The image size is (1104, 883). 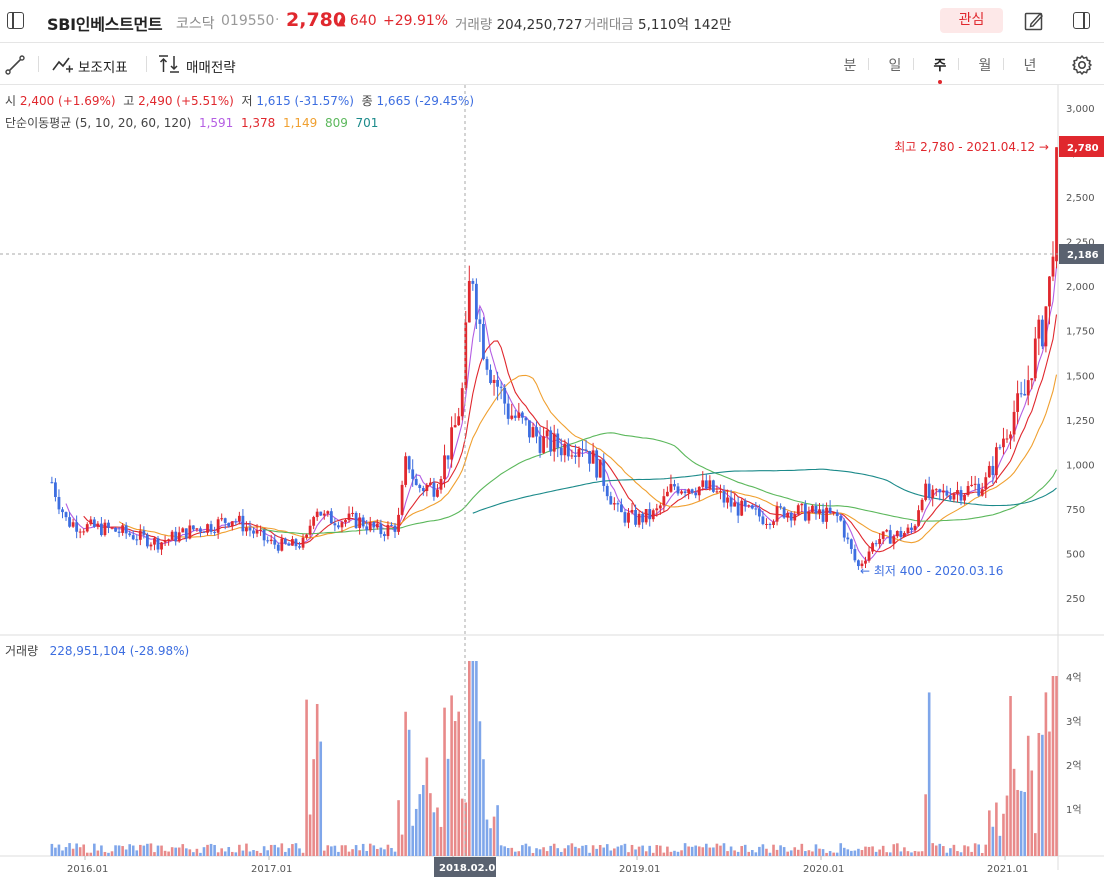 I want to click on crosshair-date-tag-text: 2018.02.05, so click(x=470, y=868).